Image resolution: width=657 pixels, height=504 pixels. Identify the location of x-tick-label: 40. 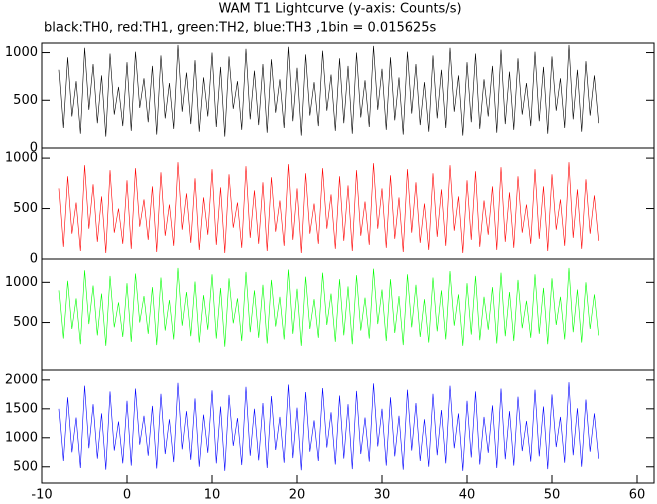
(467, 495).